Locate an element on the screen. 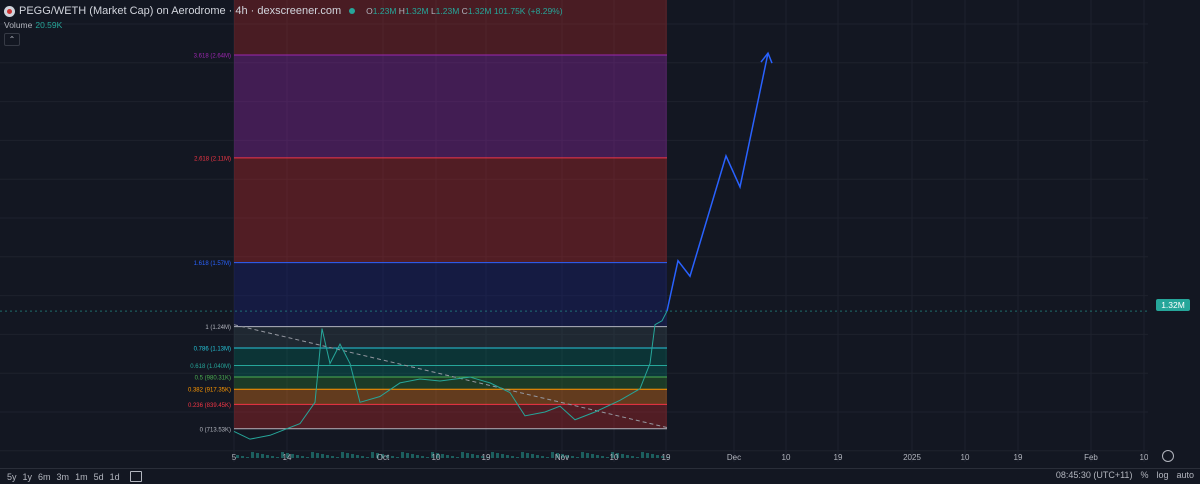 The image size is (1200, 484). clock-timezone: 08:45:30 (UTC+11) is located at coordinates (1094, 475).